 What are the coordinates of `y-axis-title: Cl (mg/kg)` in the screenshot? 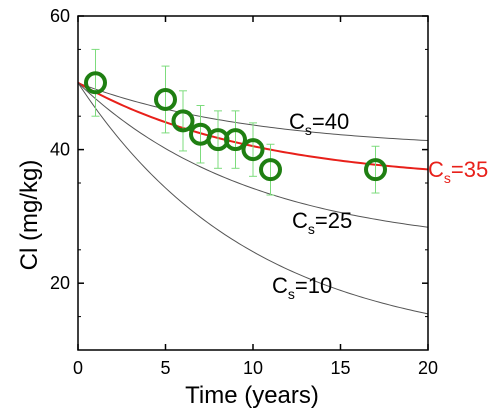 It's located at (29, 215).